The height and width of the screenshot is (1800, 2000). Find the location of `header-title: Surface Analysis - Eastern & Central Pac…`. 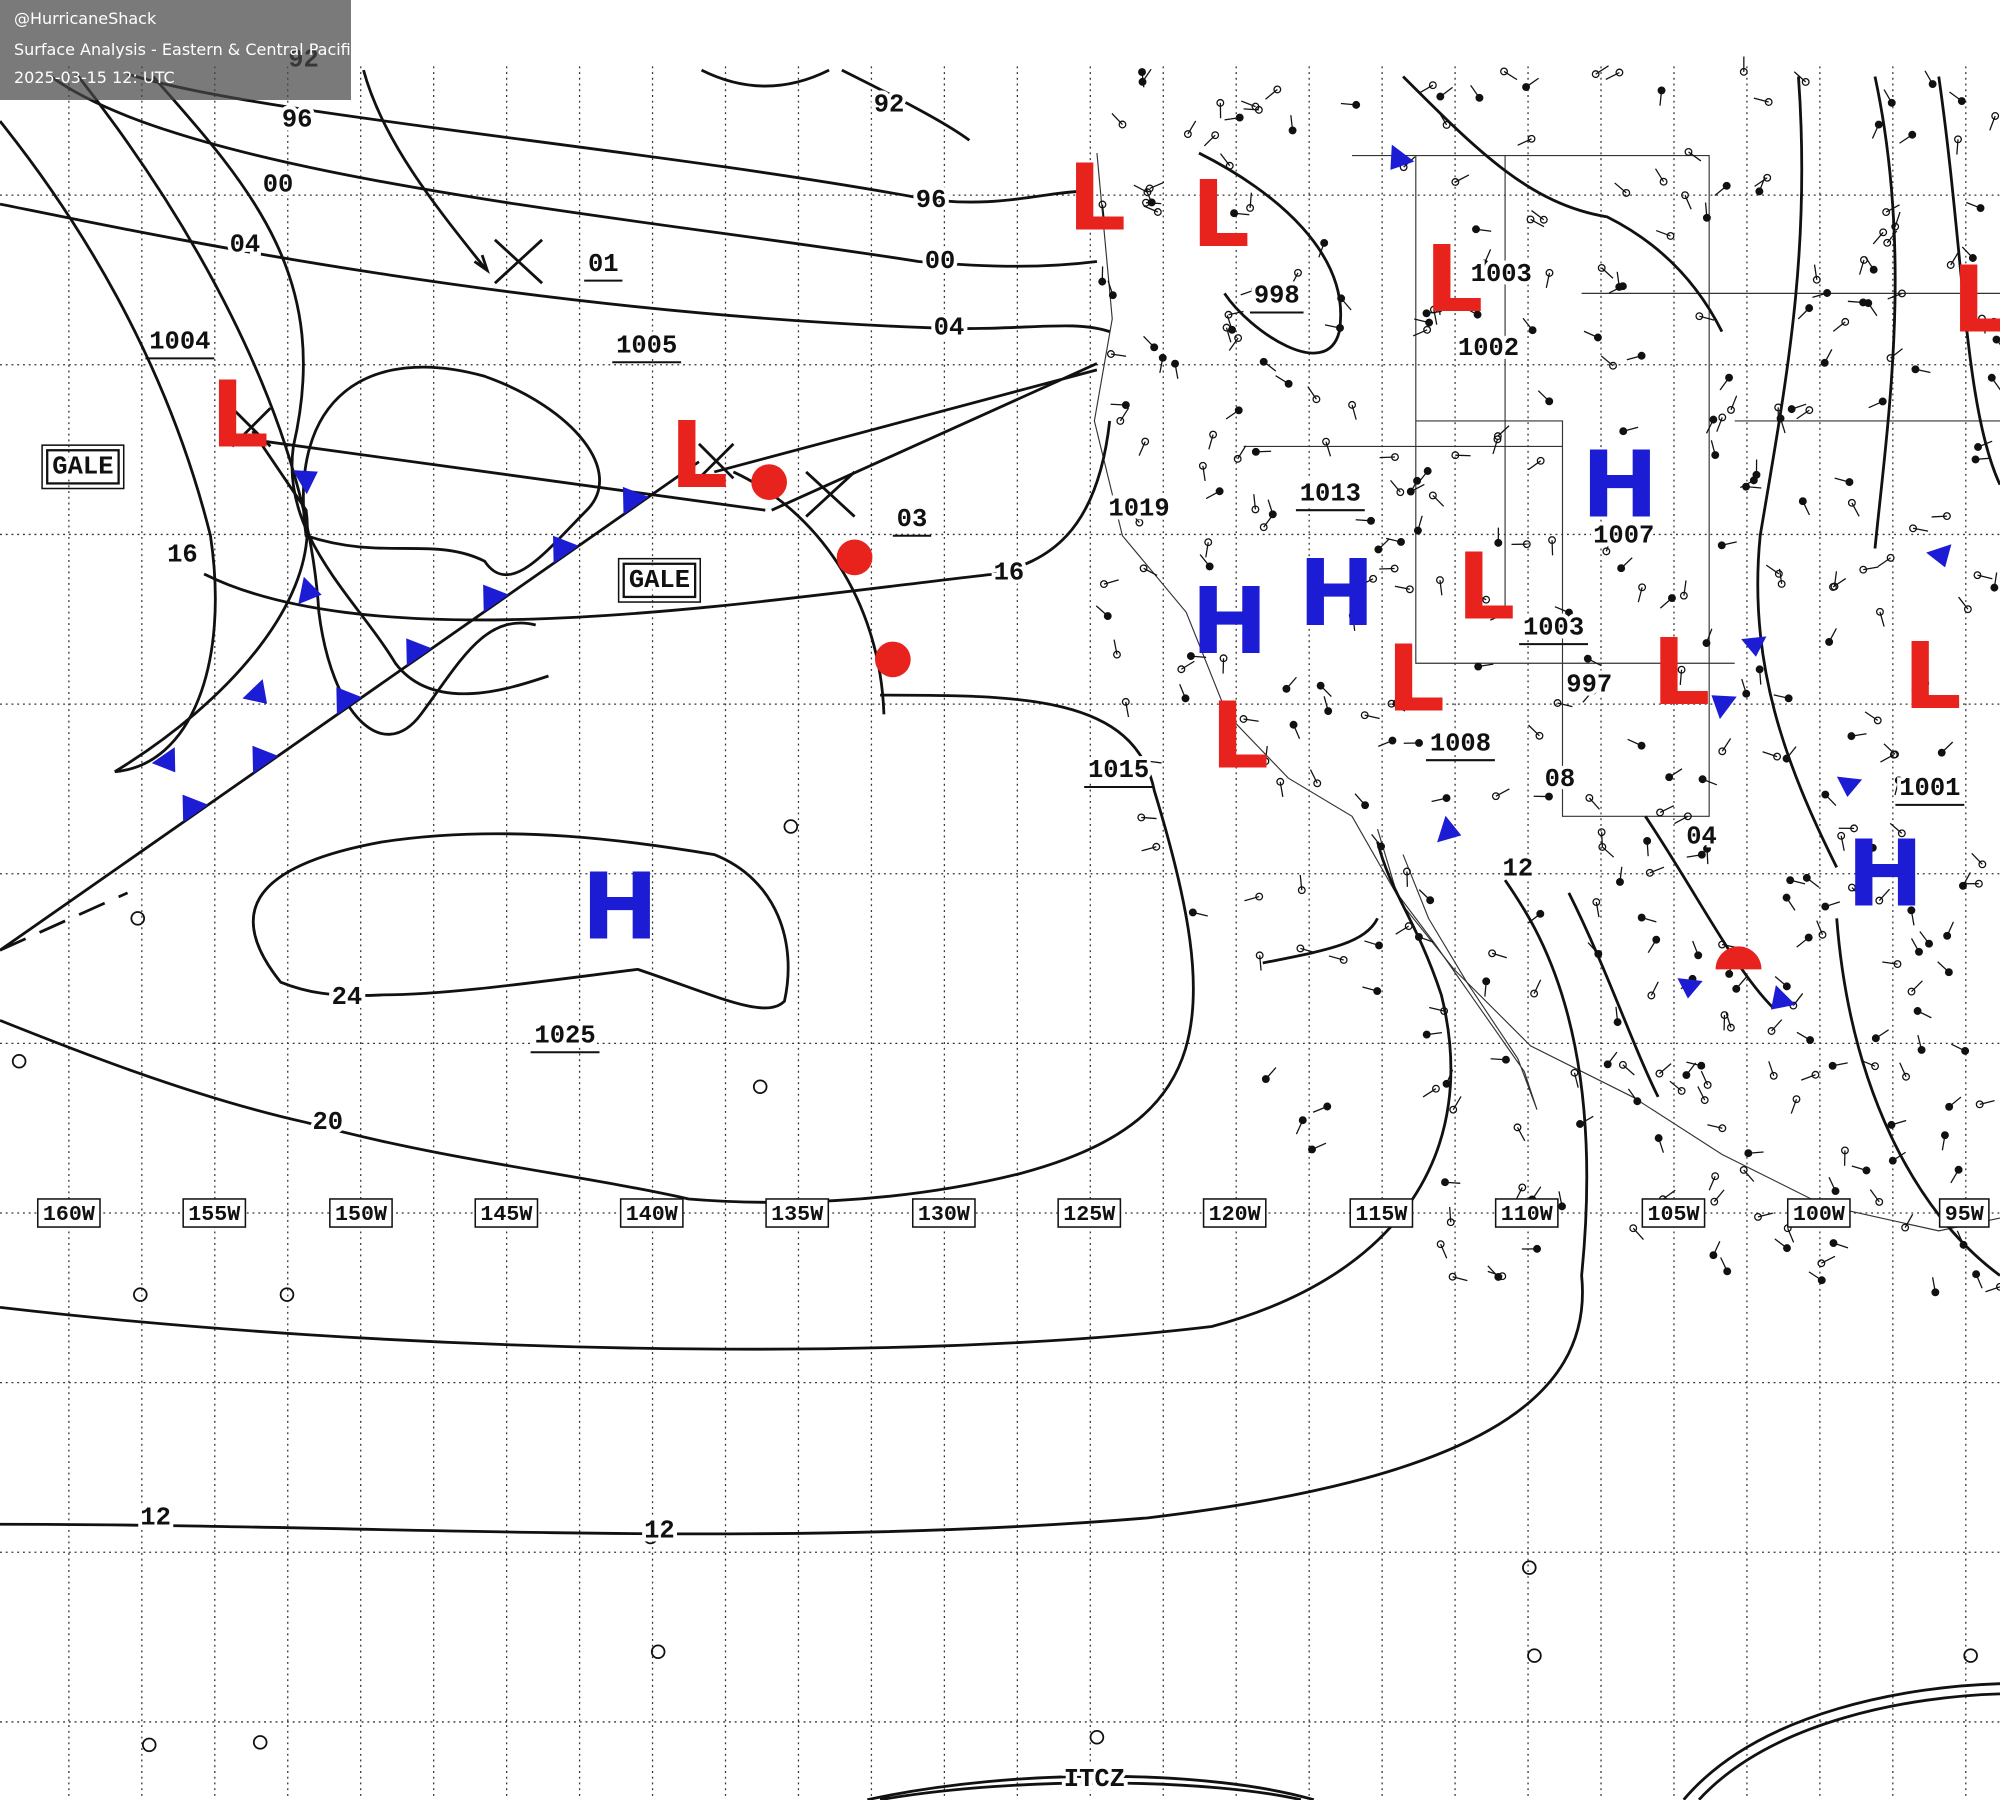

header-title: Surface Analysis - Eastern & Central Pac… is located at coordinates (215, 49).